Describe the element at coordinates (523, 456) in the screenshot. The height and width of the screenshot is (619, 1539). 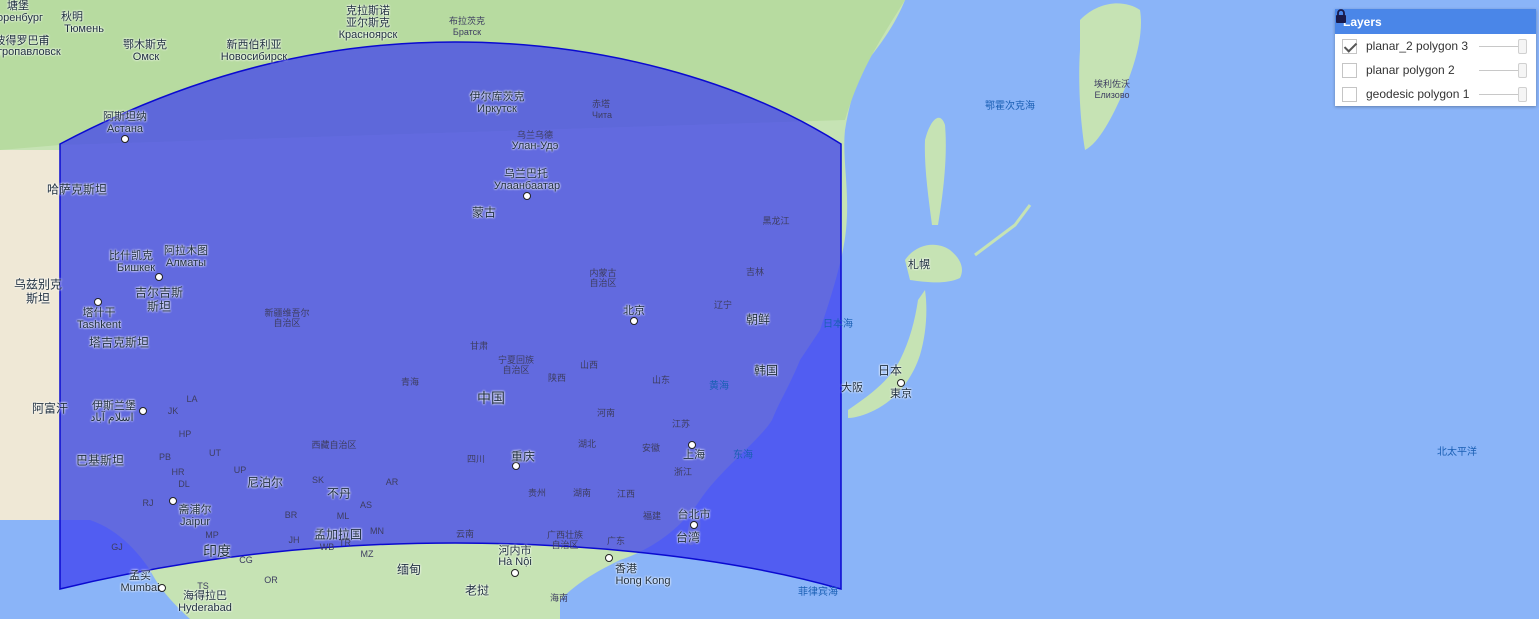
I see `label-chongqing: 重庆` at that location.